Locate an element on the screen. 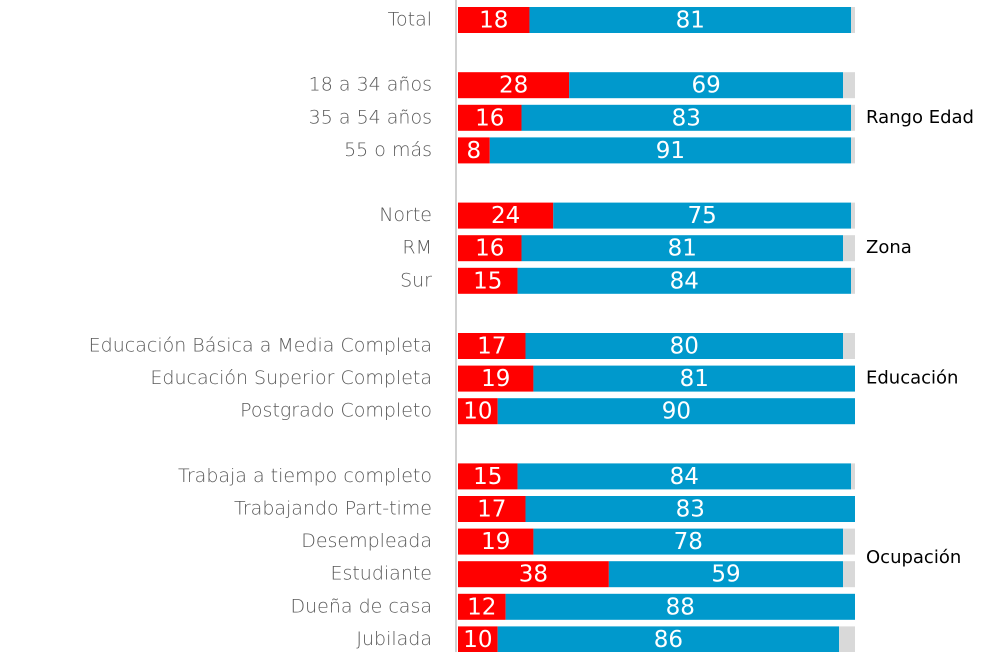 The image size is (995, 652). category-label: Estudiante is located at coordinates (381, 574).